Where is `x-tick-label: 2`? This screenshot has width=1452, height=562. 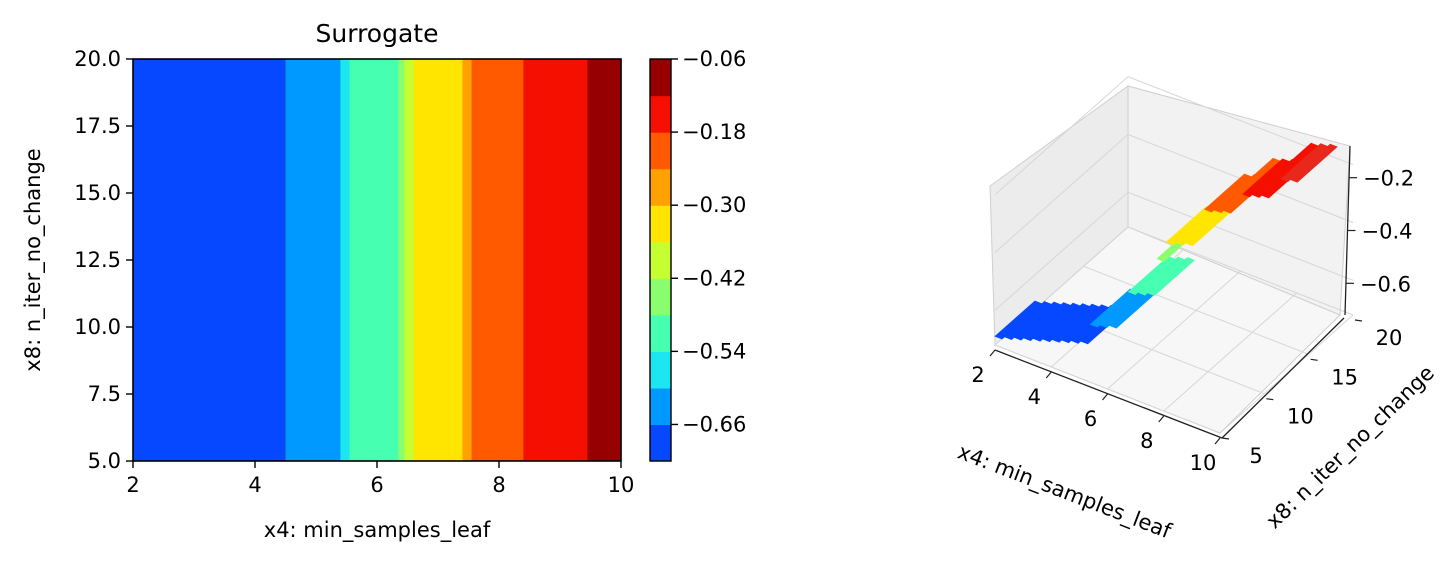 x-tick-label: 2 is located at coordinates (132, 485).